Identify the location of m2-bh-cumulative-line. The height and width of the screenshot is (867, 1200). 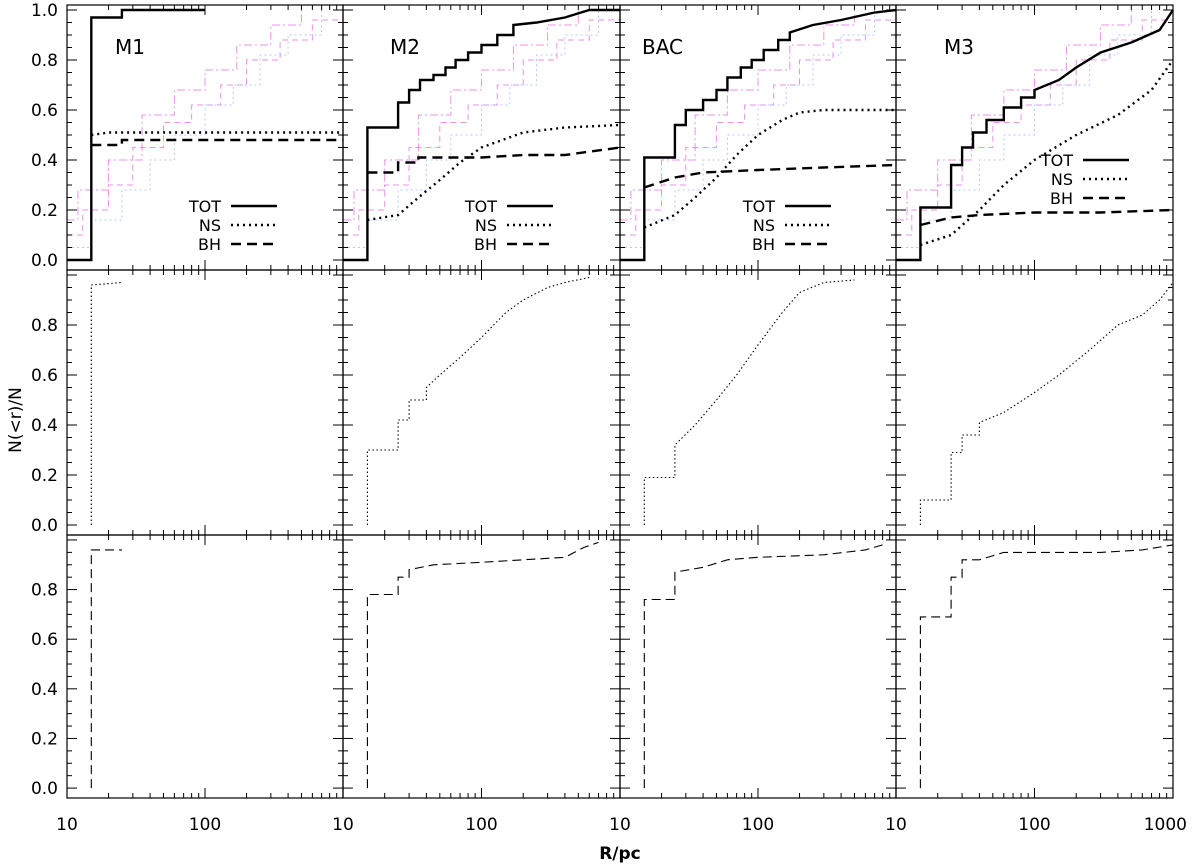
(482, 665).